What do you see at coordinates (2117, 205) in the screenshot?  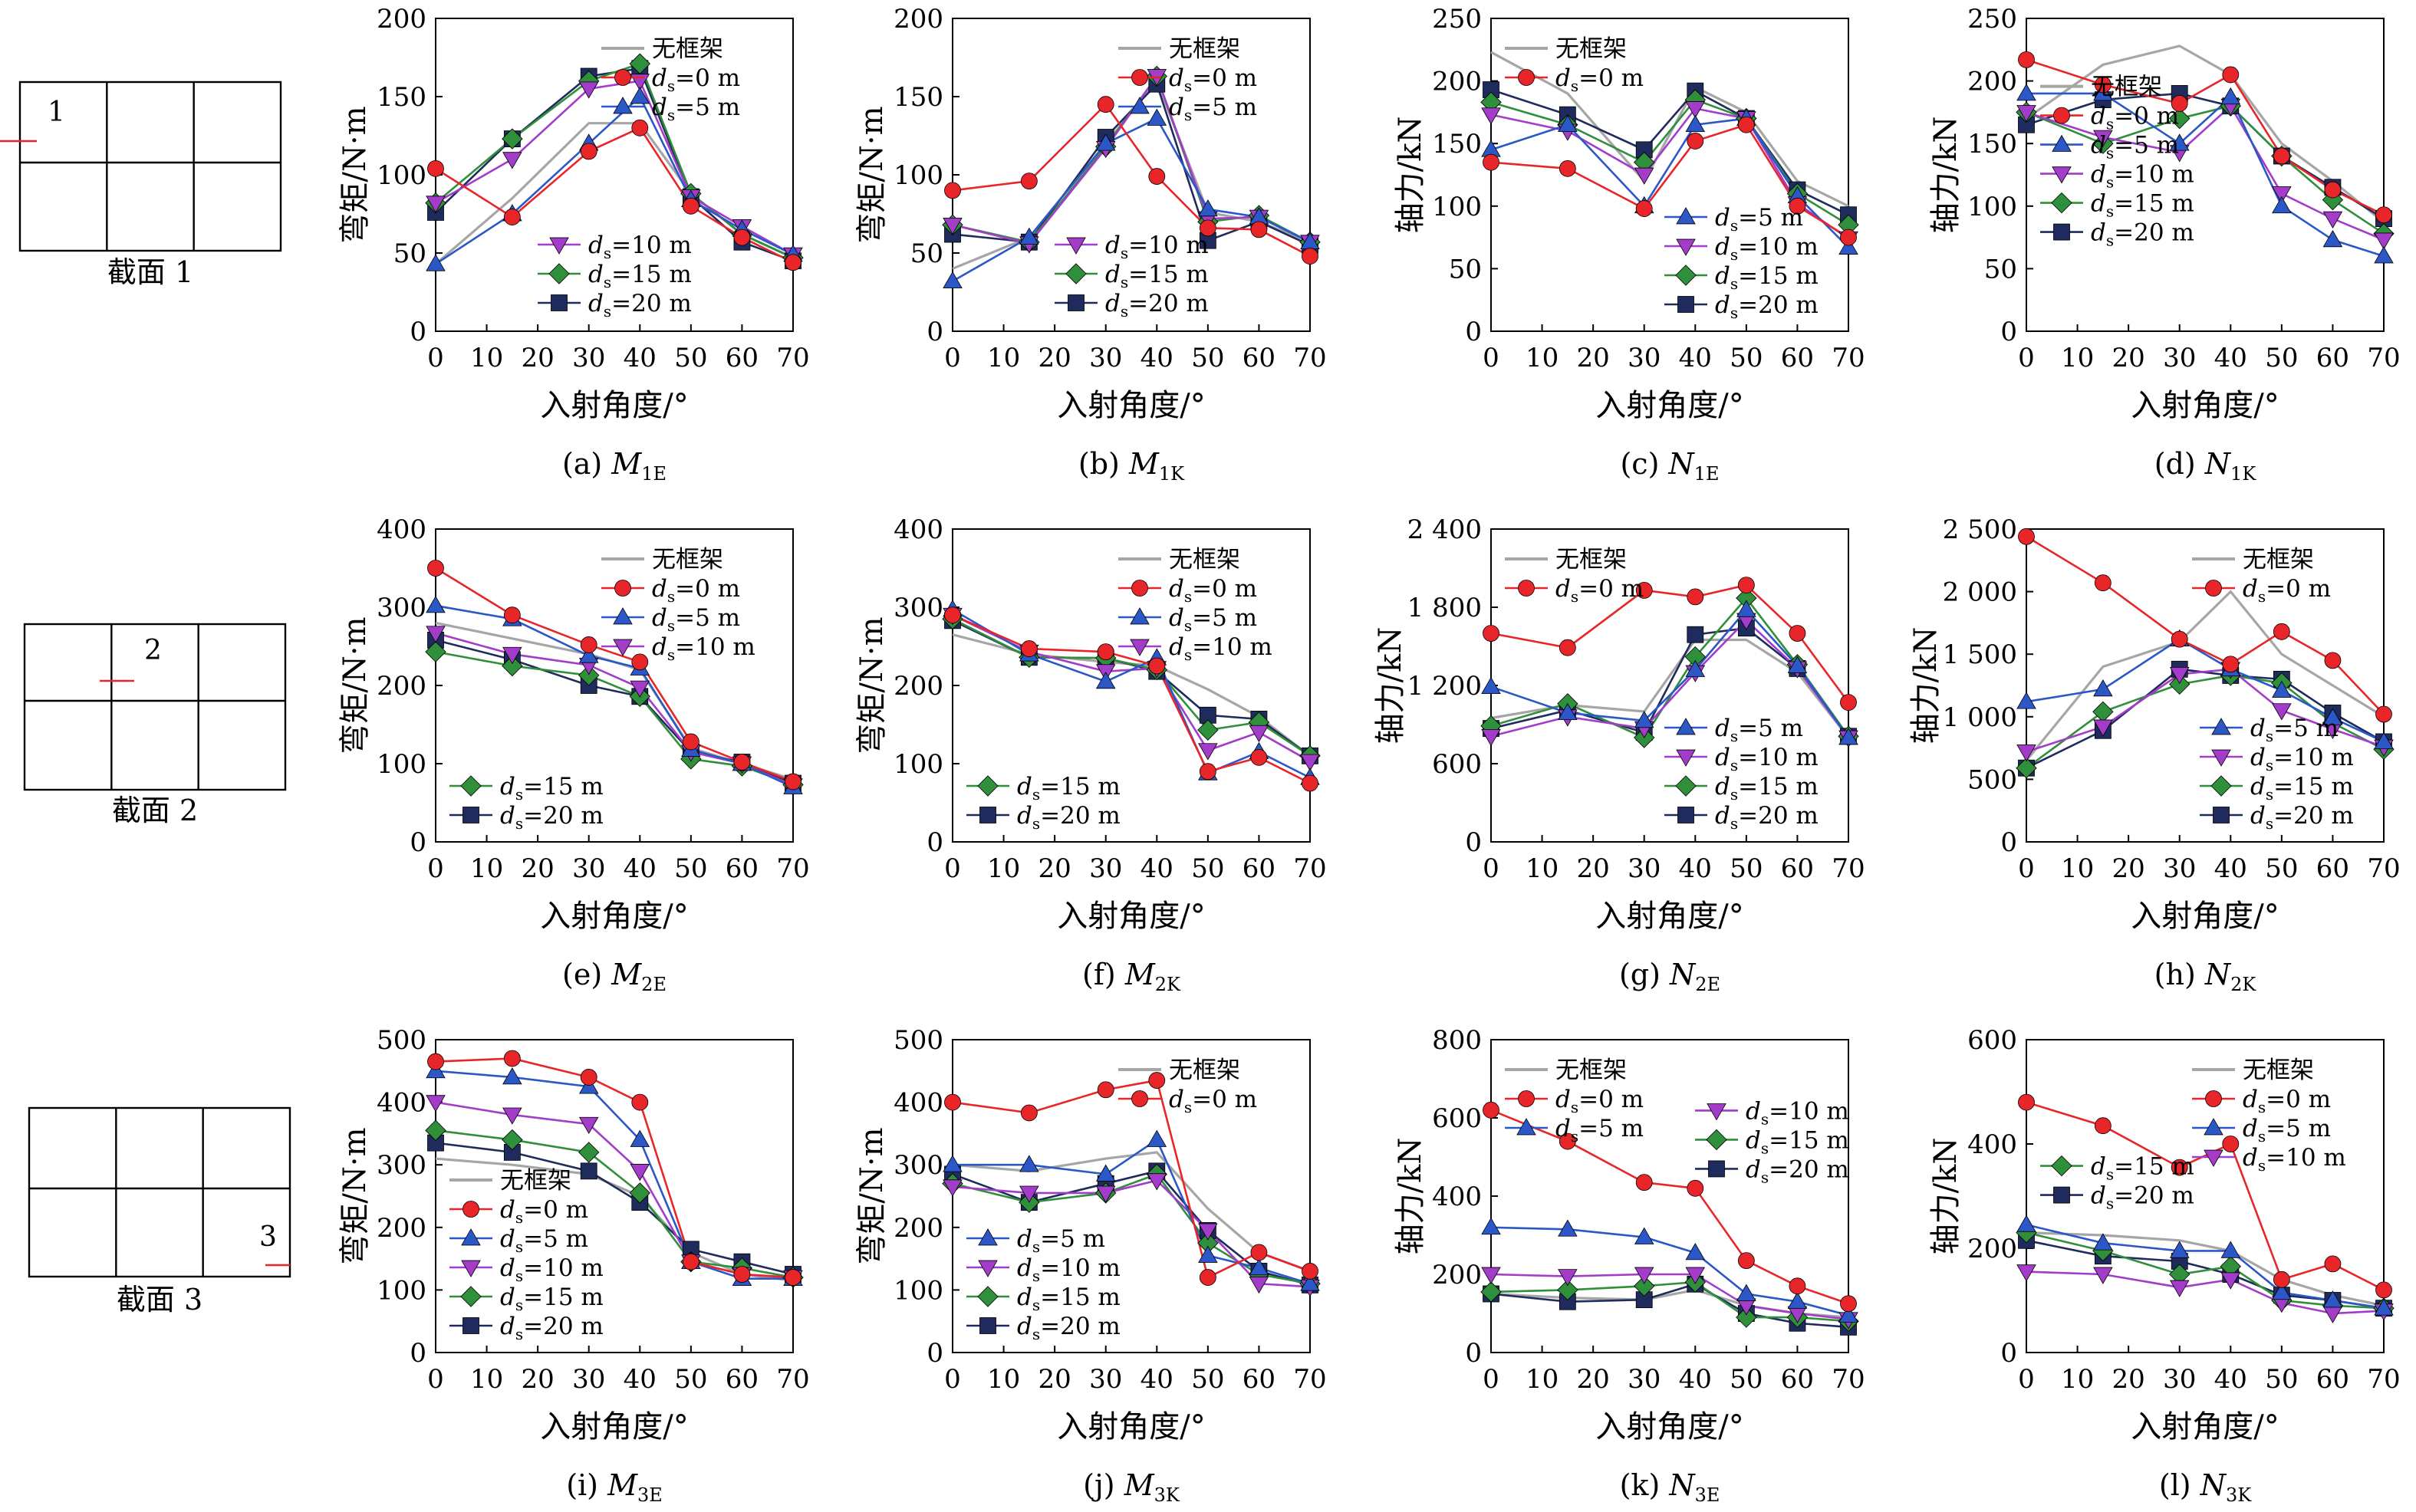 I see `legend-entry-d15: ds=15 m` at bounding box center [2117, 205].